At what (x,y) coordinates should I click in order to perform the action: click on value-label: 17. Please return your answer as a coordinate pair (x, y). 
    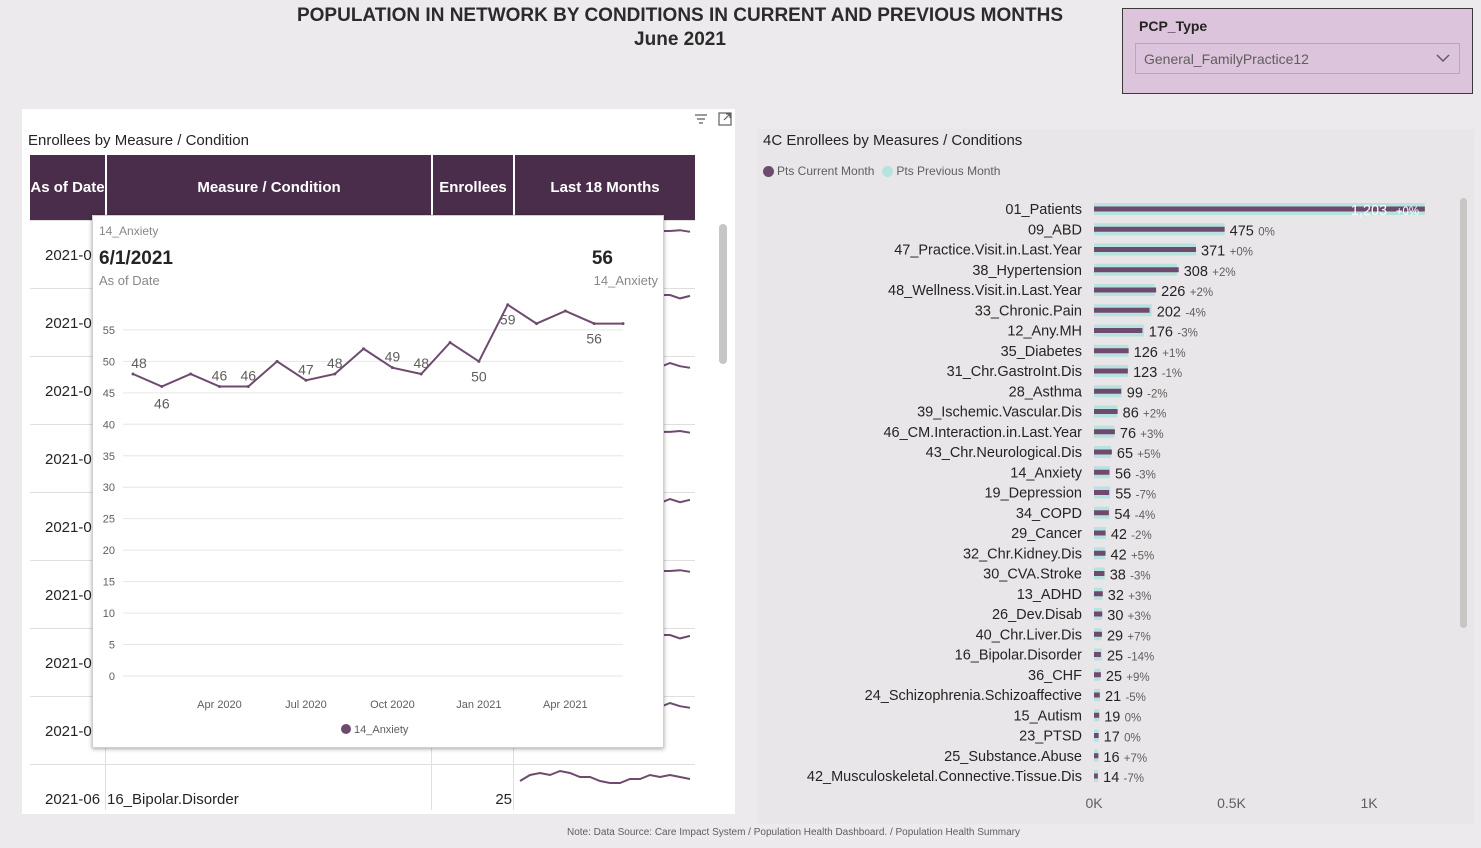
    Looking at the image, I should click on (1112, 738).